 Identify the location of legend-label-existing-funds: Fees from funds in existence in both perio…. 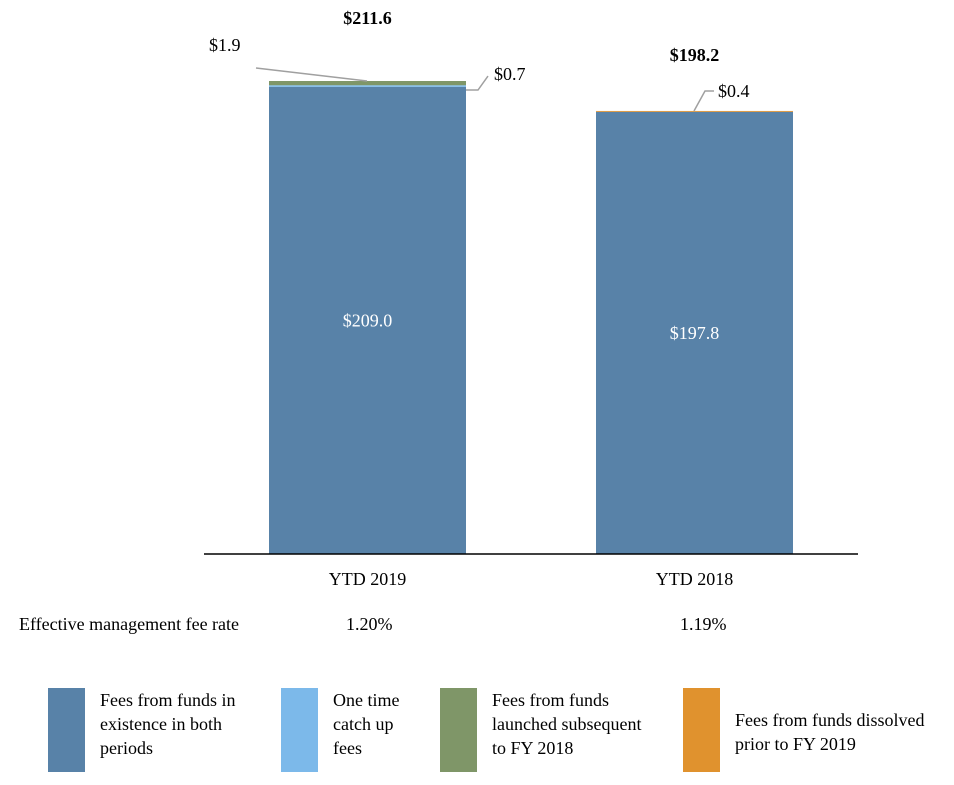
(168, 724).